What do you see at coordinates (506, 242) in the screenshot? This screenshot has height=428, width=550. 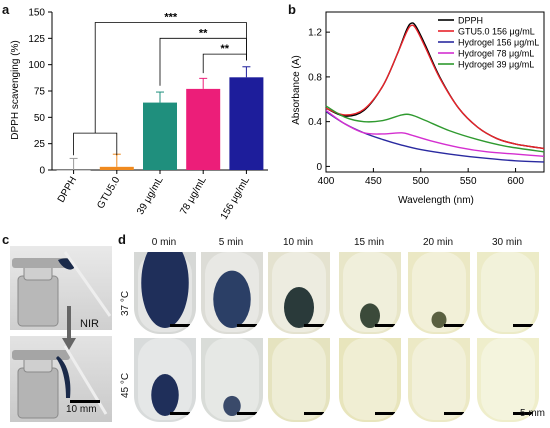 I see `time-label-5: 30 min` at bounding box center [506, 242].